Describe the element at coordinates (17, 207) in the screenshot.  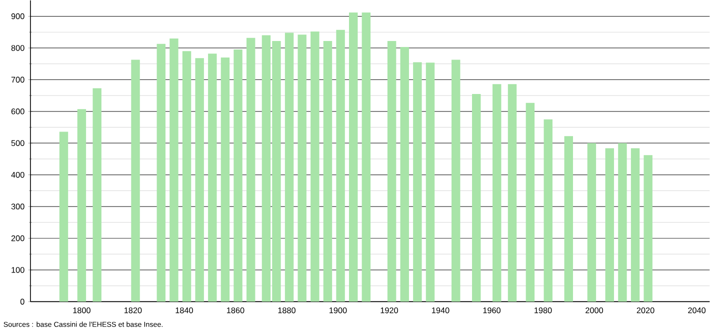
I see `y-tick-label: 300` at that location.